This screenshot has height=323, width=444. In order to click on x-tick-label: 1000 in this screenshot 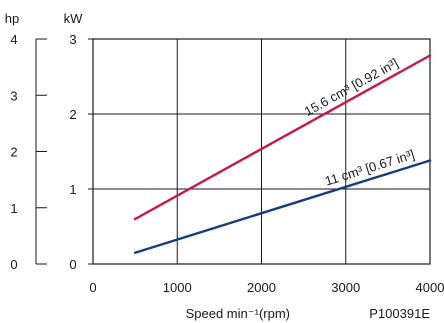, I will do `click(177, 287)`.